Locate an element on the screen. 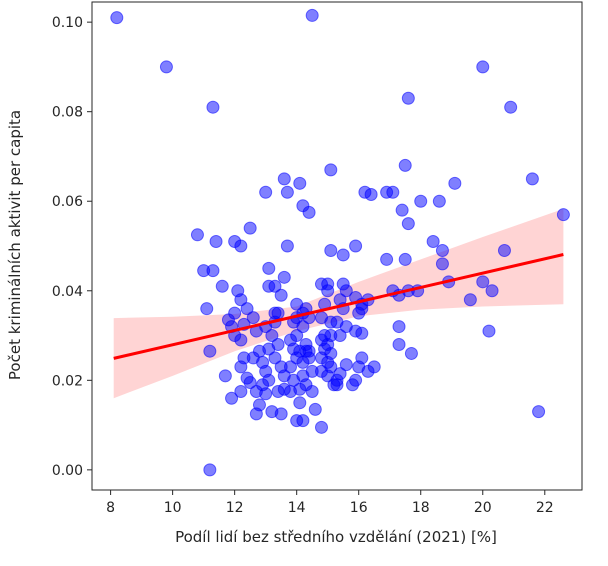  y-tick-label: 0.06 is located at coordinates (67, 202).